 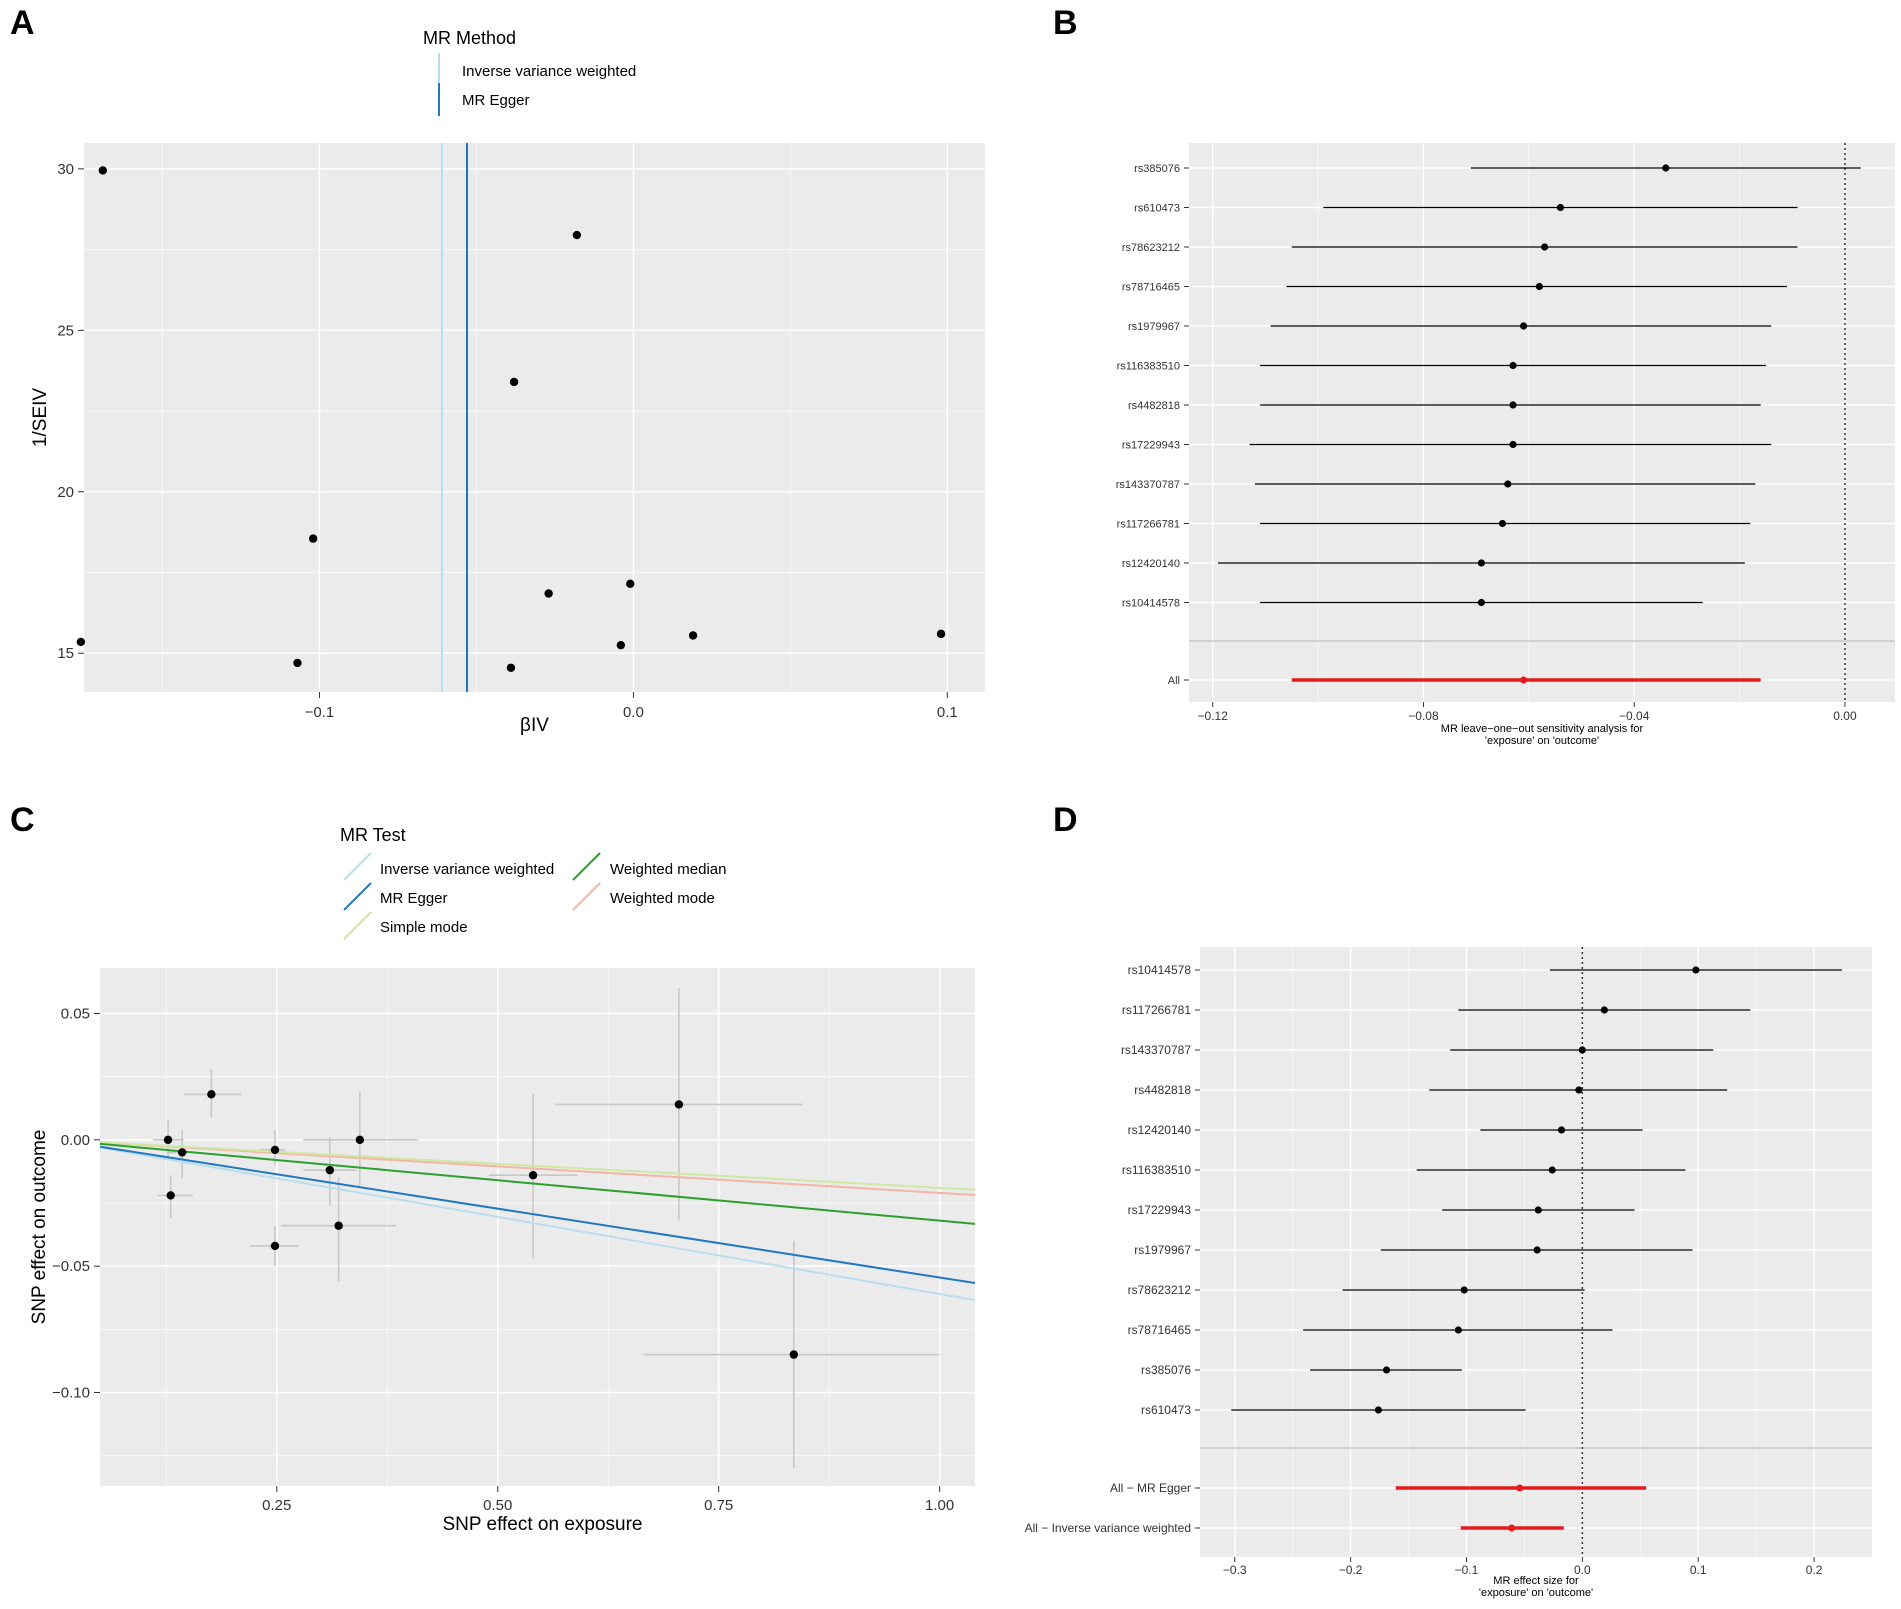 What do you see at coordinates (718, 1505) in the screenshot?
I see `plot-c-x-tick-label: 0.75` at bounding box center [718, 1505].